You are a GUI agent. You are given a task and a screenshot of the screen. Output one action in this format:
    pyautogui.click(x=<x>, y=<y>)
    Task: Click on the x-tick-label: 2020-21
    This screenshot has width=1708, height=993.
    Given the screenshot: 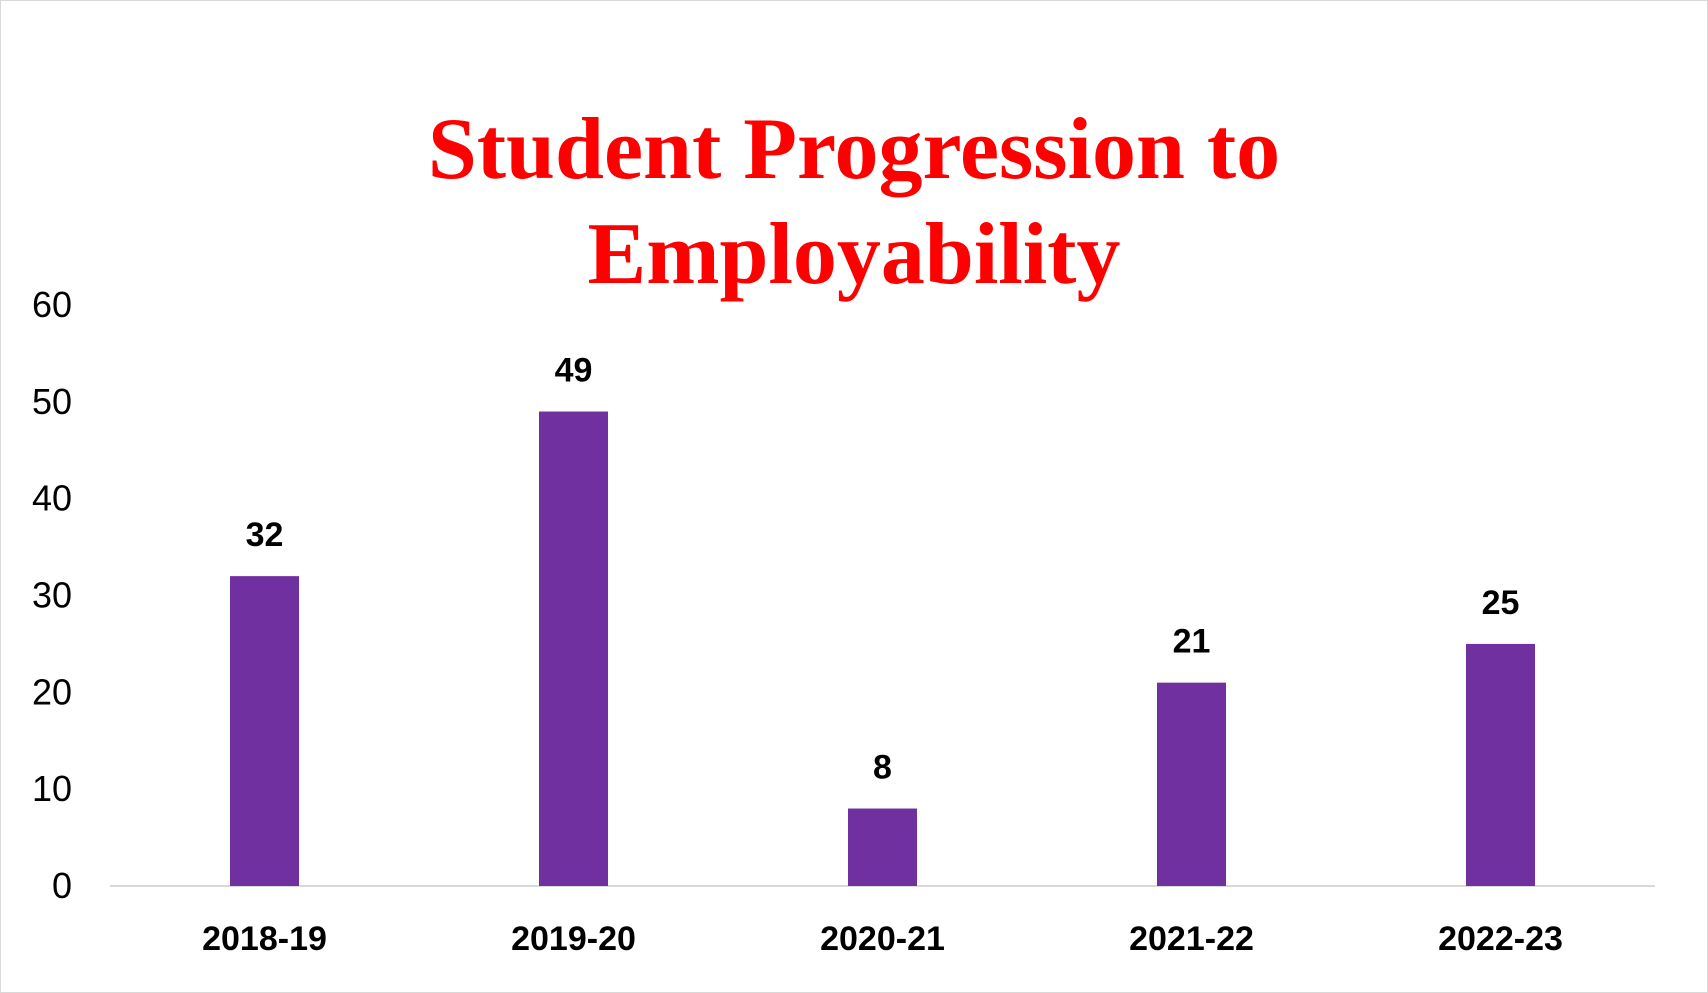 What is the action you would take?
    pyautogui.click(x=882, y=939)
    